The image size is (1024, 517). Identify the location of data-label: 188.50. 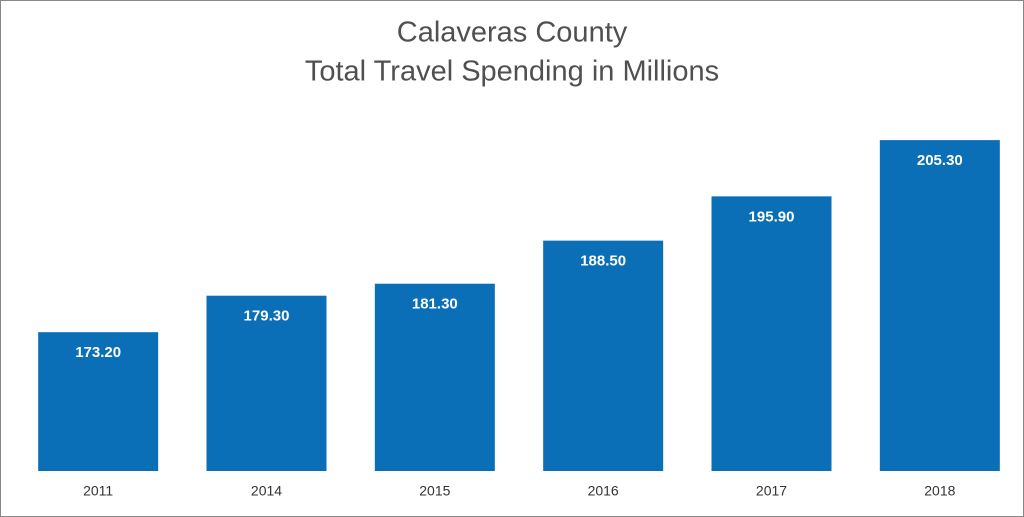
(603, 261).